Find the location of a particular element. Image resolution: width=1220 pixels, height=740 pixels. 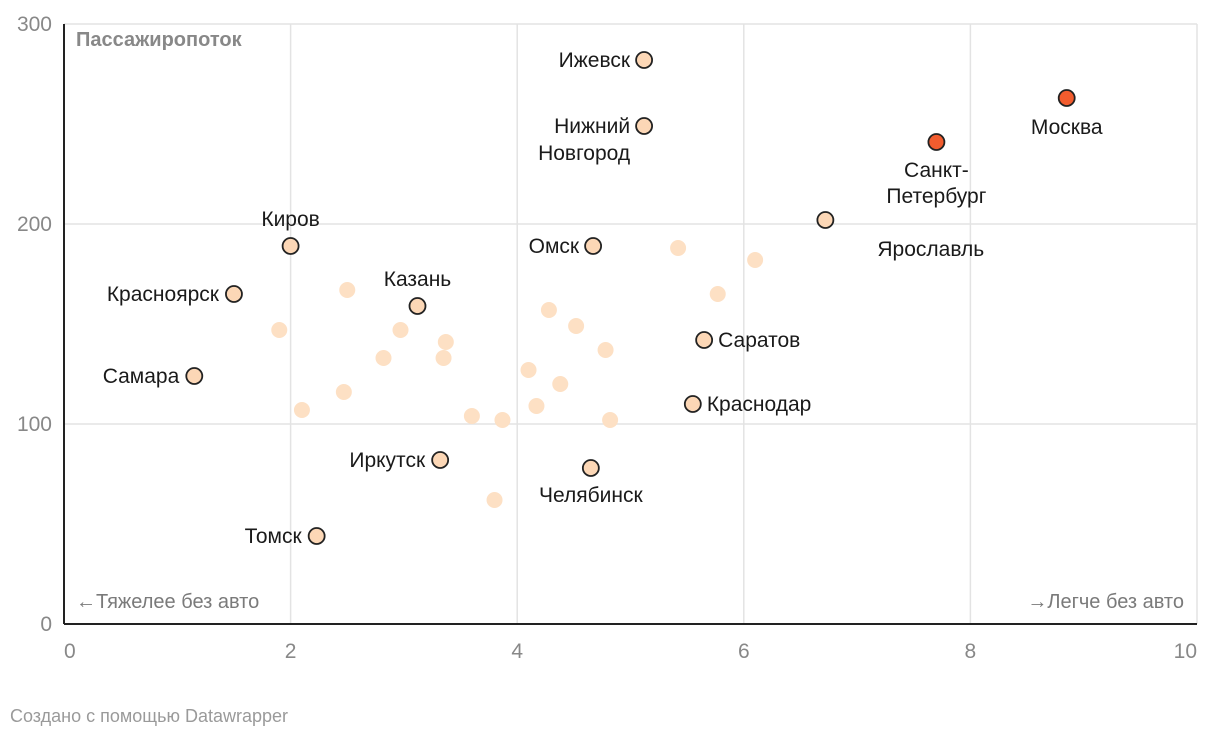

city-label: Томск is located at coordinates (274, 536).